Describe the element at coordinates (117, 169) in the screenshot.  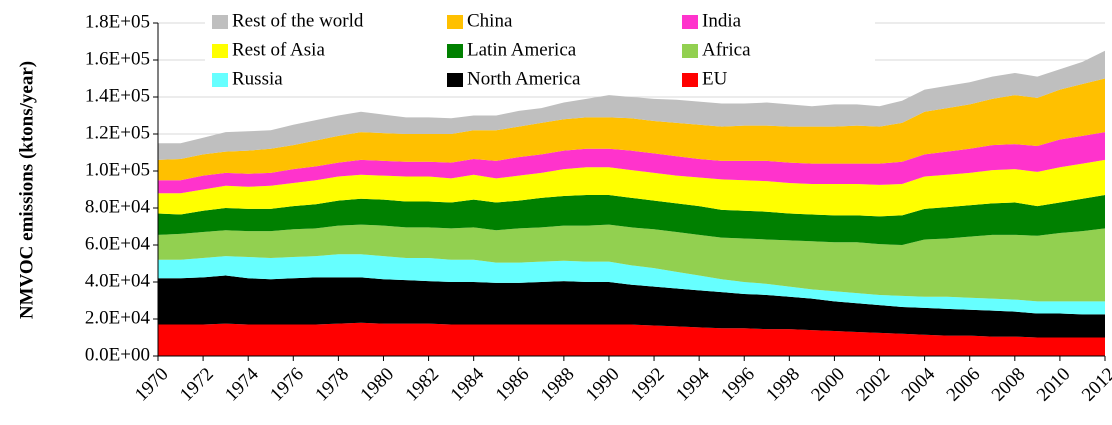
I see `y-tick-label: 1.0E+05` at that location.